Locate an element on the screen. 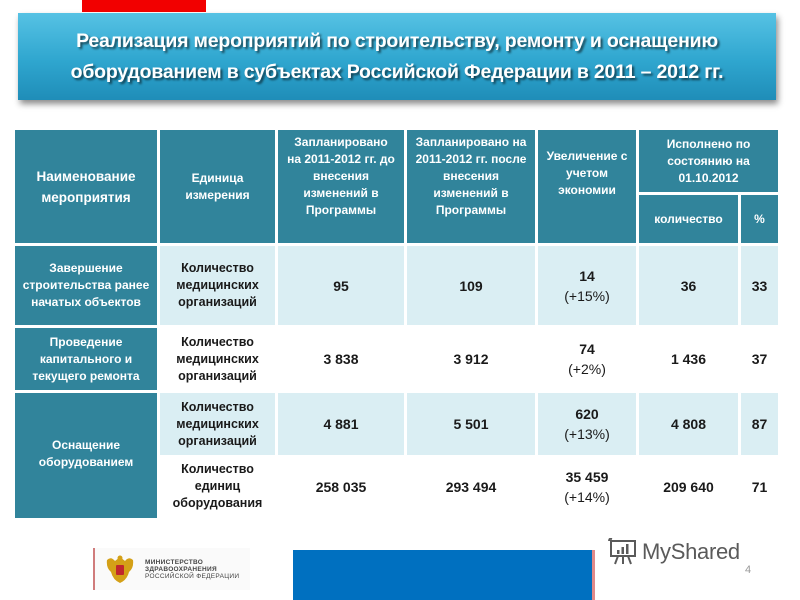 The width and height of the screenshot is (800, 600). row-2-planned-after-value: 3 912 is located at coordinates (471, 359).